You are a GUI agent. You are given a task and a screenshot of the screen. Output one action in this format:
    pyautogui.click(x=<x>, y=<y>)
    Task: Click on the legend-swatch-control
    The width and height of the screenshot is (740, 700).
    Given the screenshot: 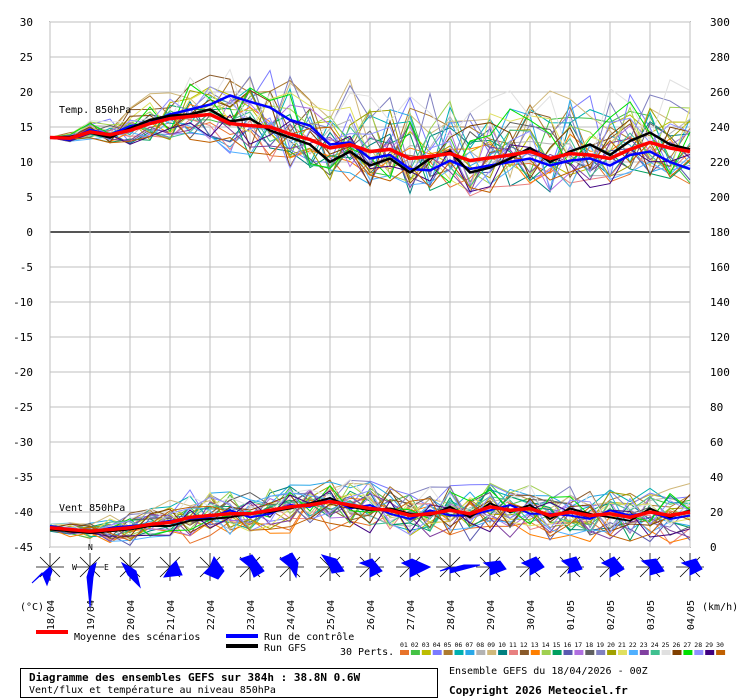 What is the action you would take?
    pyautogui.click(x=242, y=636)
    